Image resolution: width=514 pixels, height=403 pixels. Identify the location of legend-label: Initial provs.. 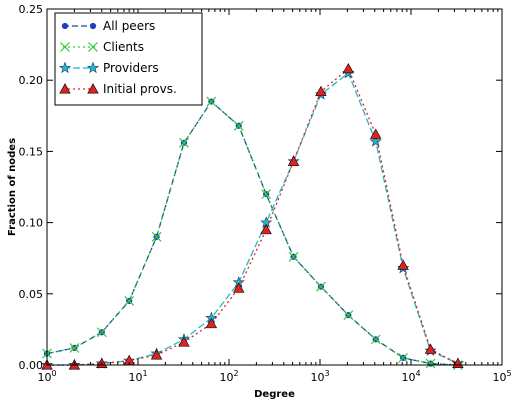
(140, 89).